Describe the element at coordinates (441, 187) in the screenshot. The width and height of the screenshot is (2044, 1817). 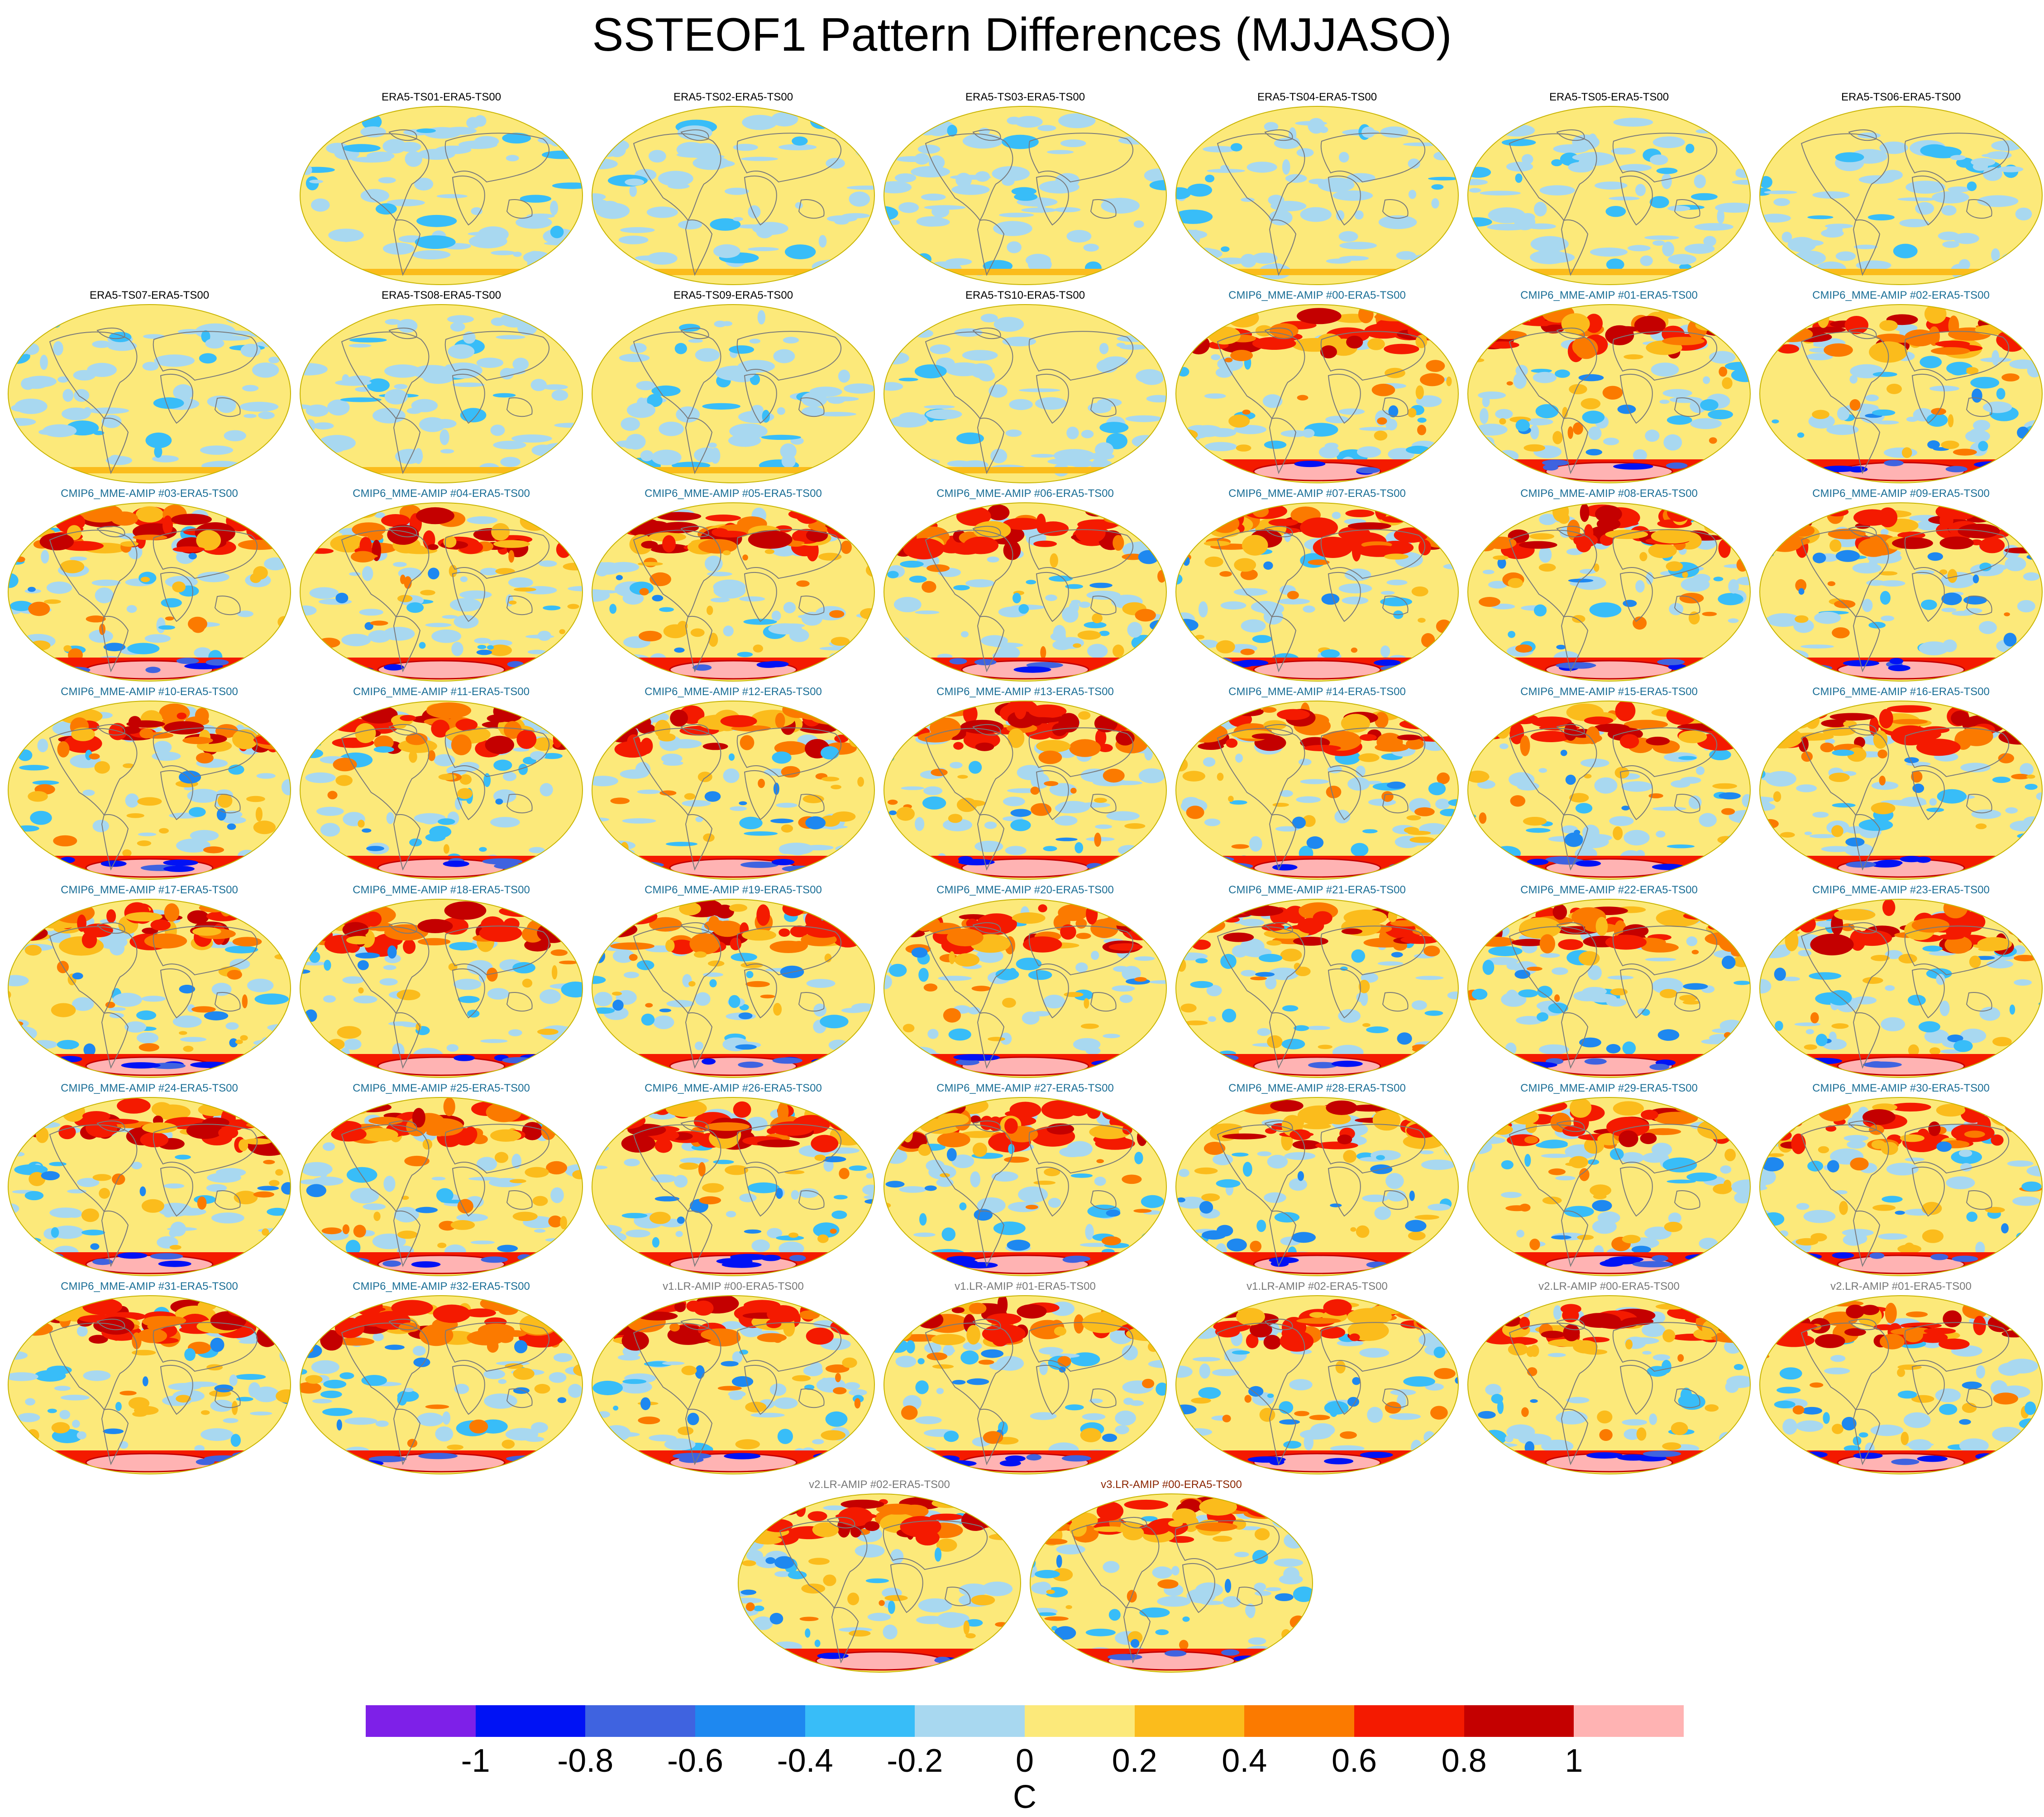
I see `map-panel: ERA5-TS01-ERA5-TS00` at that location.